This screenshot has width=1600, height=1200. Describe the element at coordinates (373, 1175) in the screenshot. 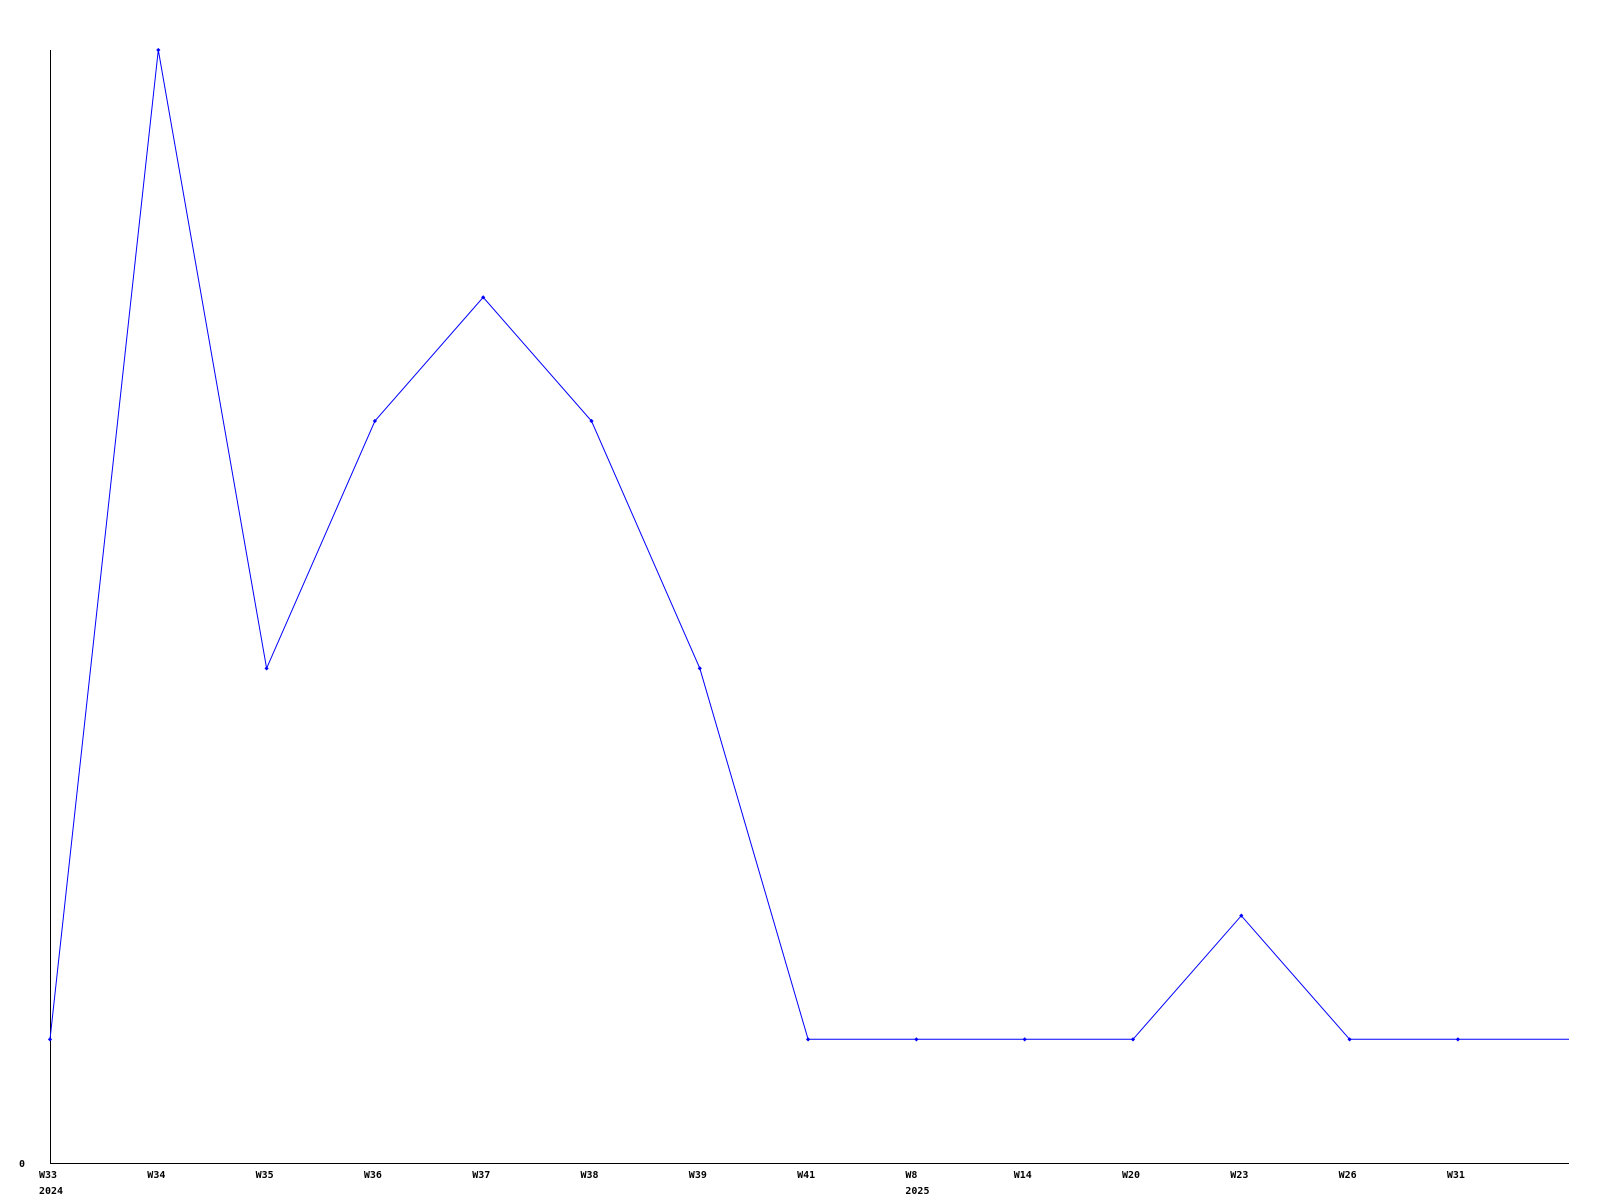

I see `x-tick-label: W36` at that location.